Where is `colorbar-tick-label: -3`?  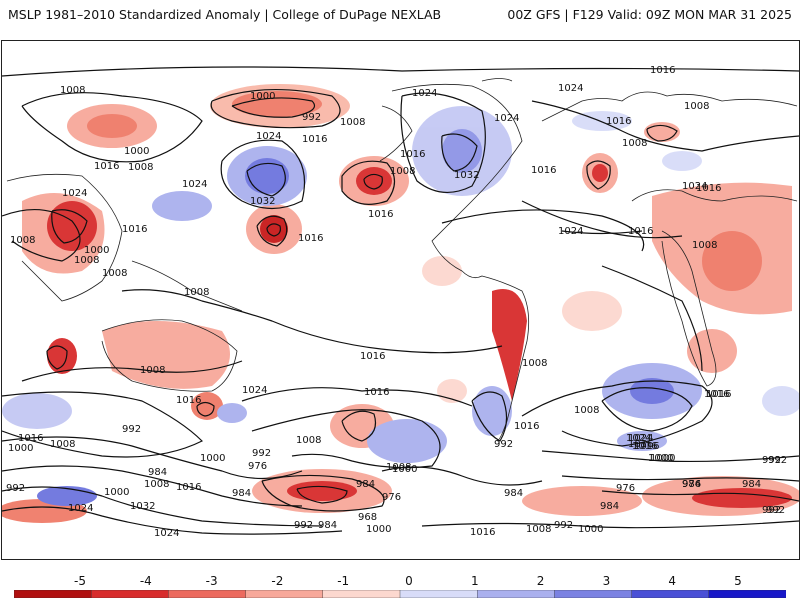
colorbar-tick-label: -3 is located at coordinates (211, 581).